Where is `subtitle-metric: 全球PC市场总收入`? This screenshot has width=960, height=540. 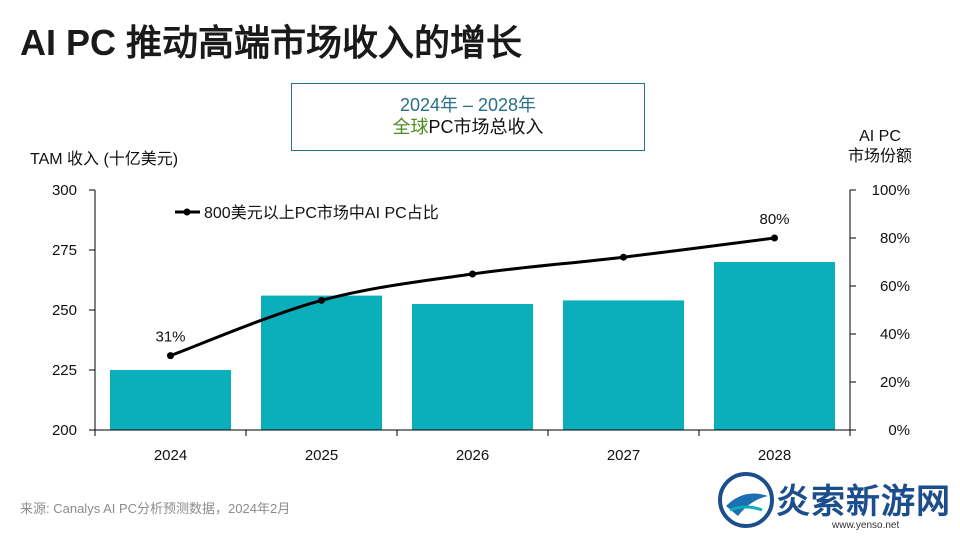 subtitle-metric: 全球PC市场总收入 is located at coordinates (468, 127).